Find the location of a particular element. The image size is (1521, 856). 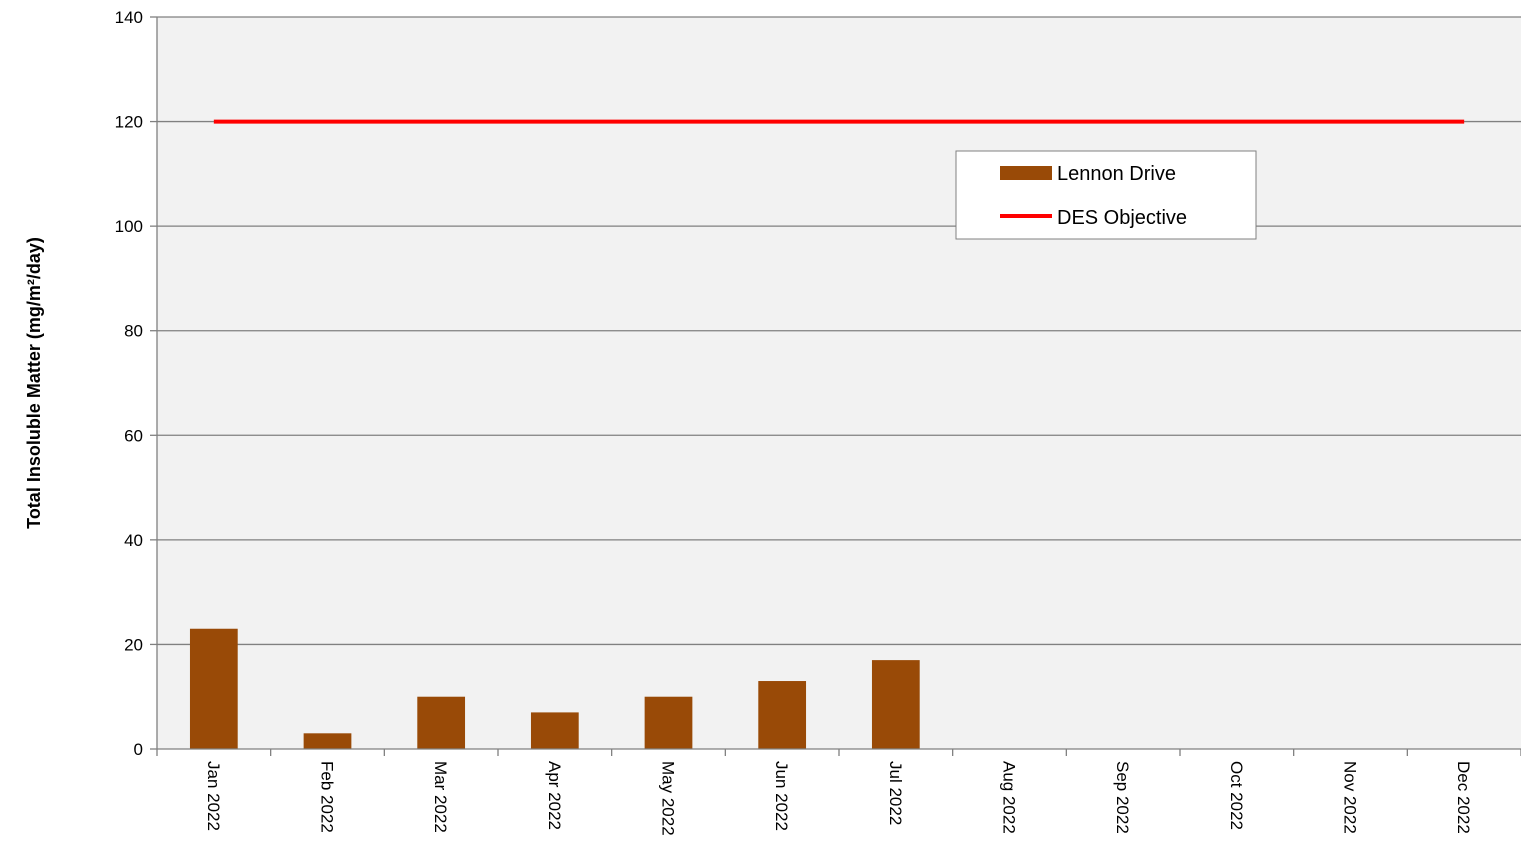

y-axis-label: Total Insoluble Matter (mg/m²/day) is located at coordinates (34, 383).